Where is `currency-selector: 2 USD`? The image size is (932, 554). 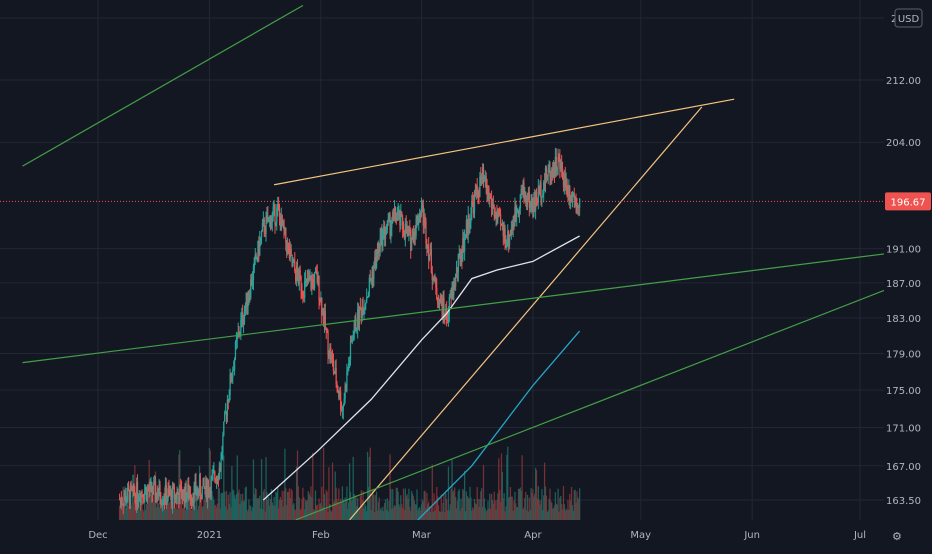 currency-selector: 2 USD is located at coordinates (907, 18).